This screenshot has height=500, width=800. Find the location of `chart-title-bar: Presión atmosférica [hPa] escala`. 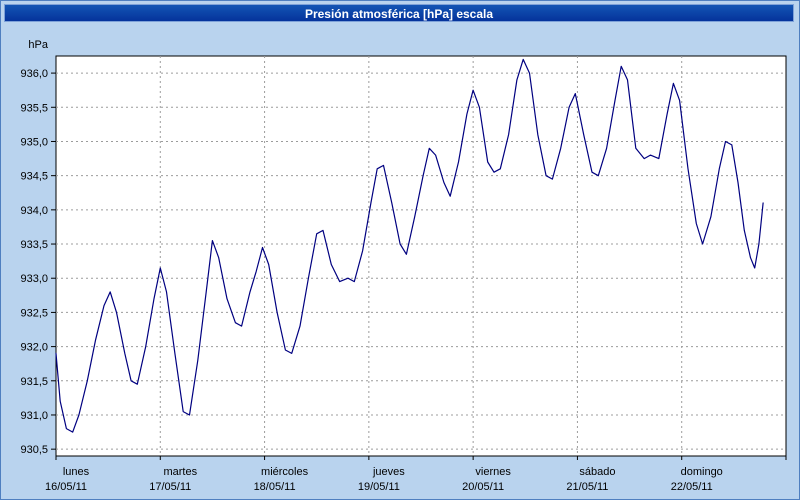

chart-title-bar: Presión atmosférica [hPa] escala is located at coordinates (399, 13).